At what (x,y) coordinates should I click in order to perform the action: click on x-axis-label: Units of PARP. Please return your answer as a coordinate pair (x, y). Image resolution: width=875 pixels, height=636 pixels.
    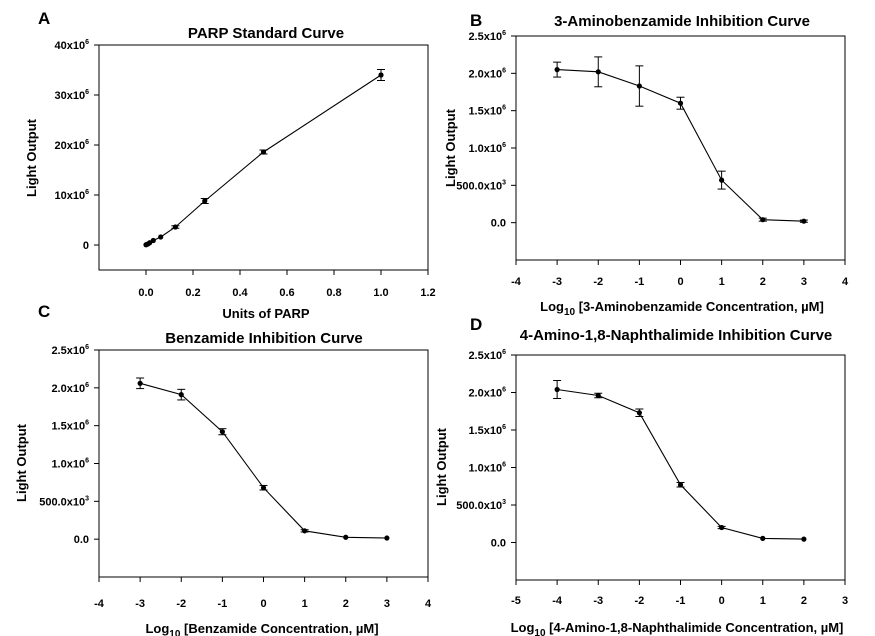
    Looking at the image, I should click on (265, 313).